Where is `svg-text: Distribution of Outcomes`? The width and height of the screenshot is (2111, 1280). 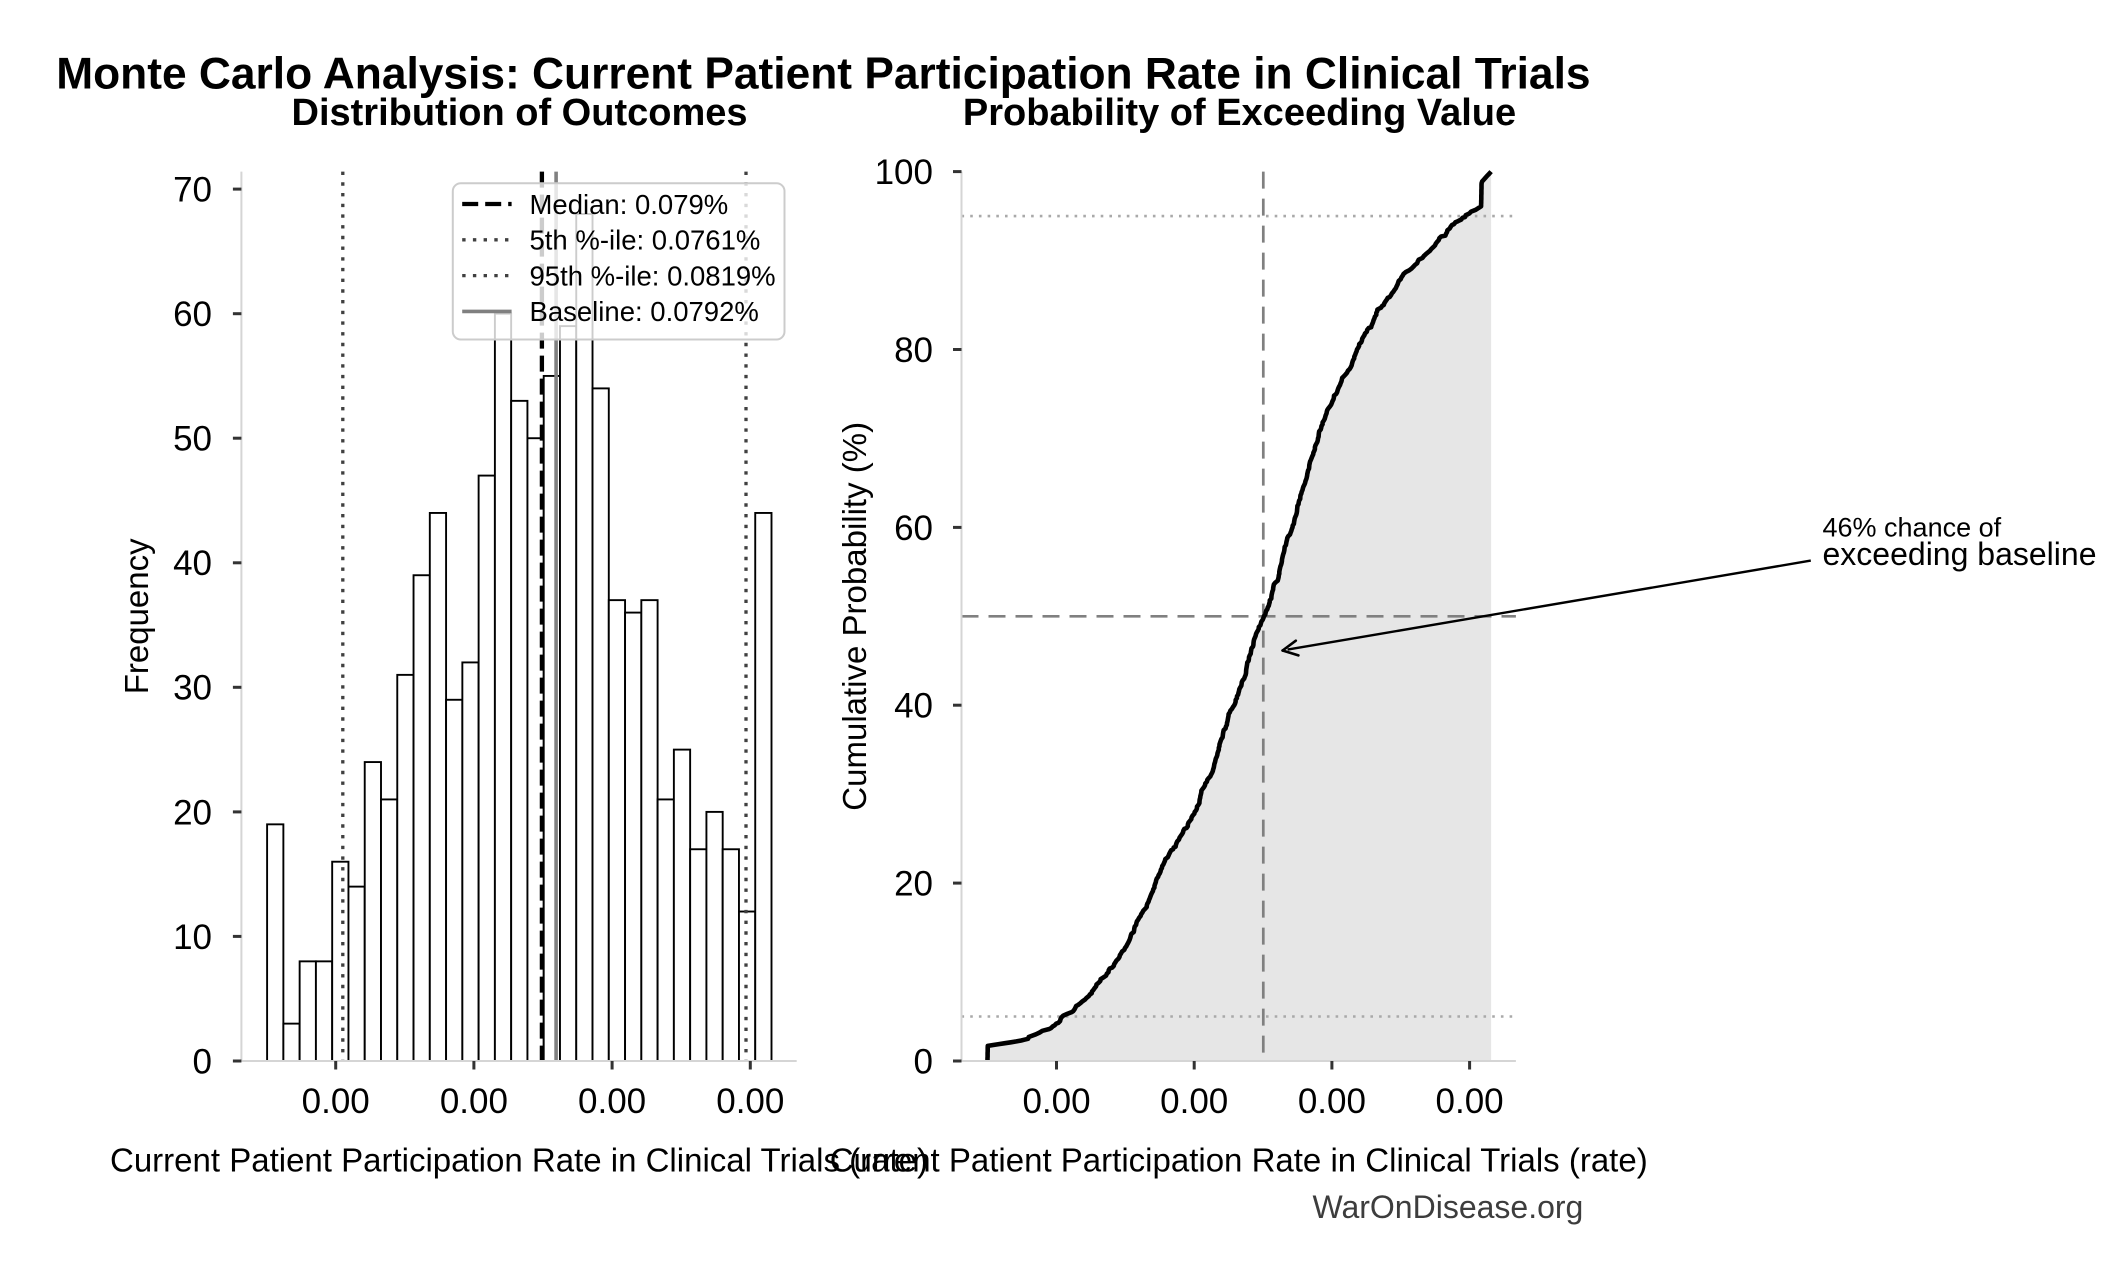
svg-text: Distribution of Outcomes is located at coordinates (520, 113).